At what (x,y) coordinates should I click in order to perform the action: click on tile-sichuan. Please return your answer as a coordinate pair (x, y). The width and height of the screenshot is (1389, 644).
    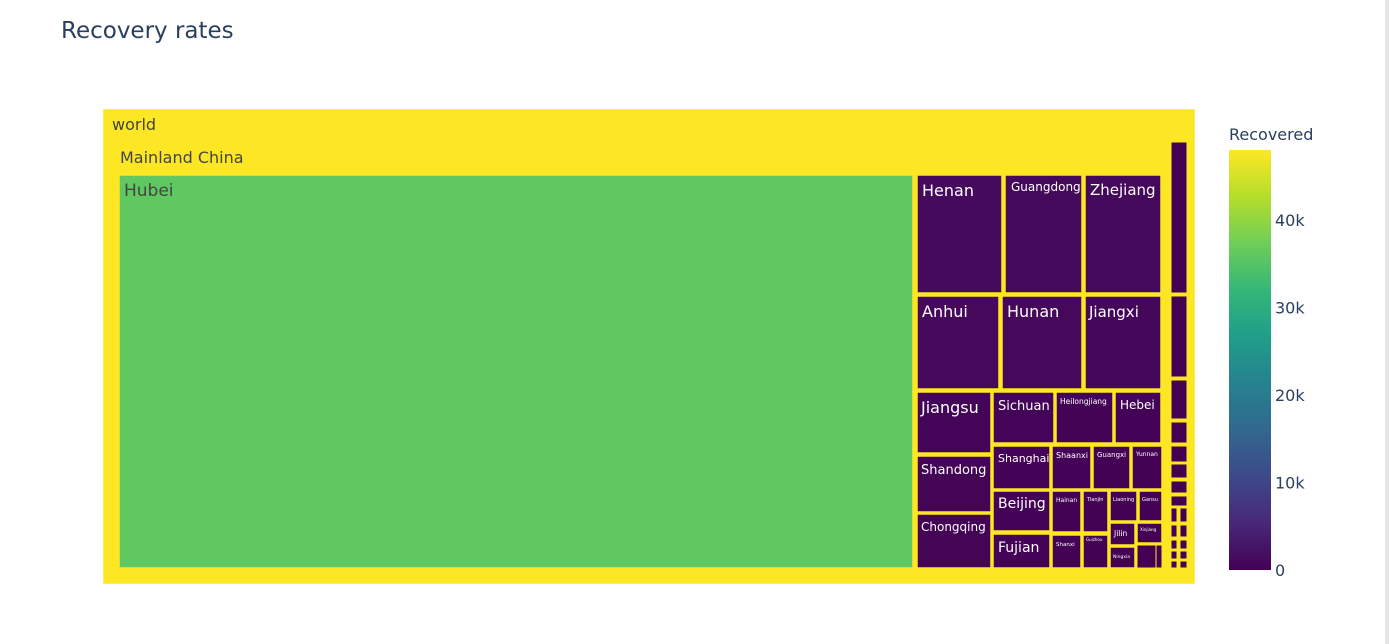
    Looking at the image, I should click on (1023, 417).